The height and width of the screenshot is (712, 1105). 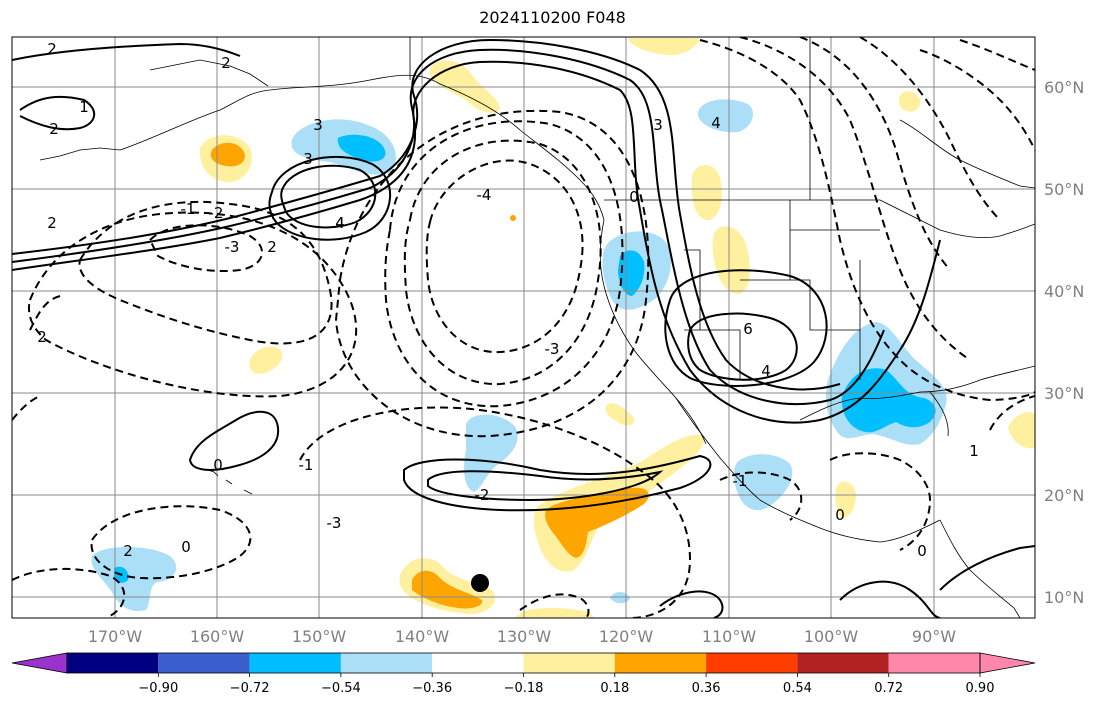 I want to click on lon-label: 100°W, so click(x=831, y=636).